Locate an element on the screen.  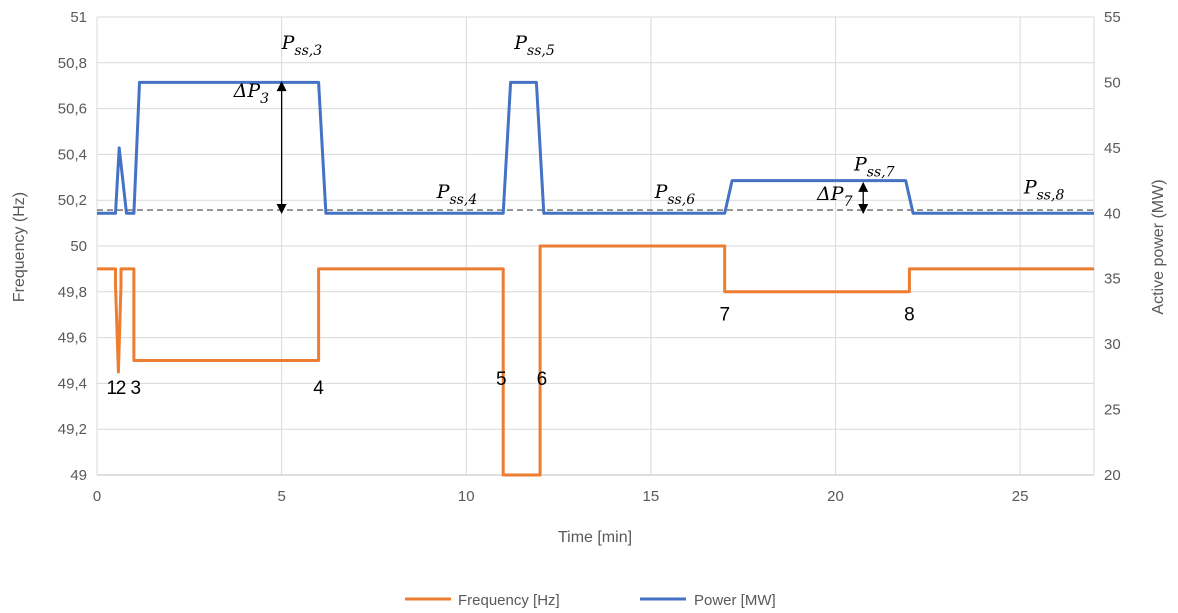
power-annotation: Pss,5 is located at coordinates (534, 45).